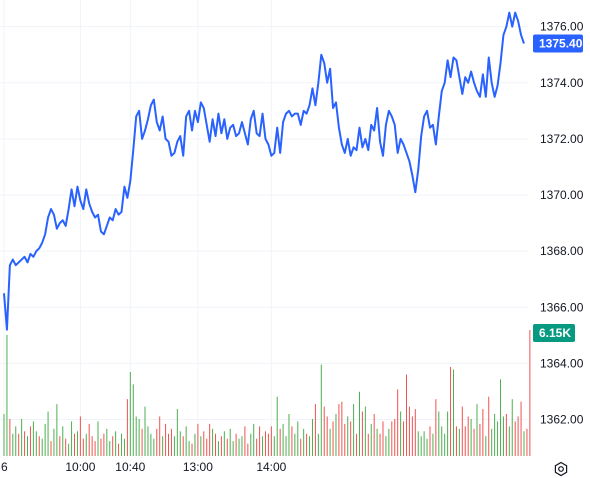  Describe the element at coordinates (554, 333) in the screenshot. I see `last-volume-badge: 6.15K` at that location.